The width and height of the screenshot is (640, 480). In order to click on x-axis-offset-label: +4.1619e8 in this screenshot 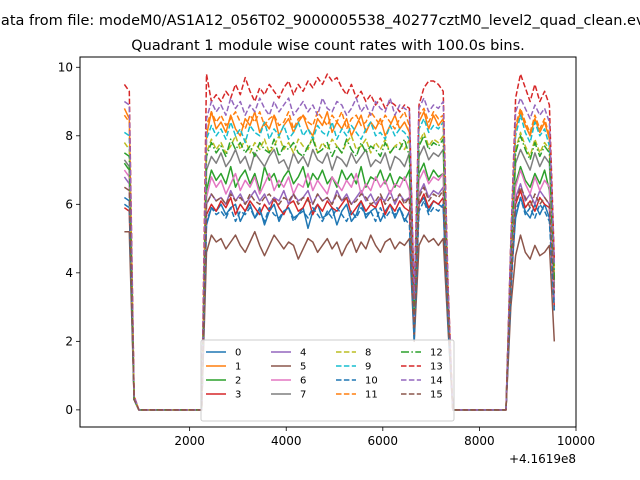, I will do `click(542, 459)`.